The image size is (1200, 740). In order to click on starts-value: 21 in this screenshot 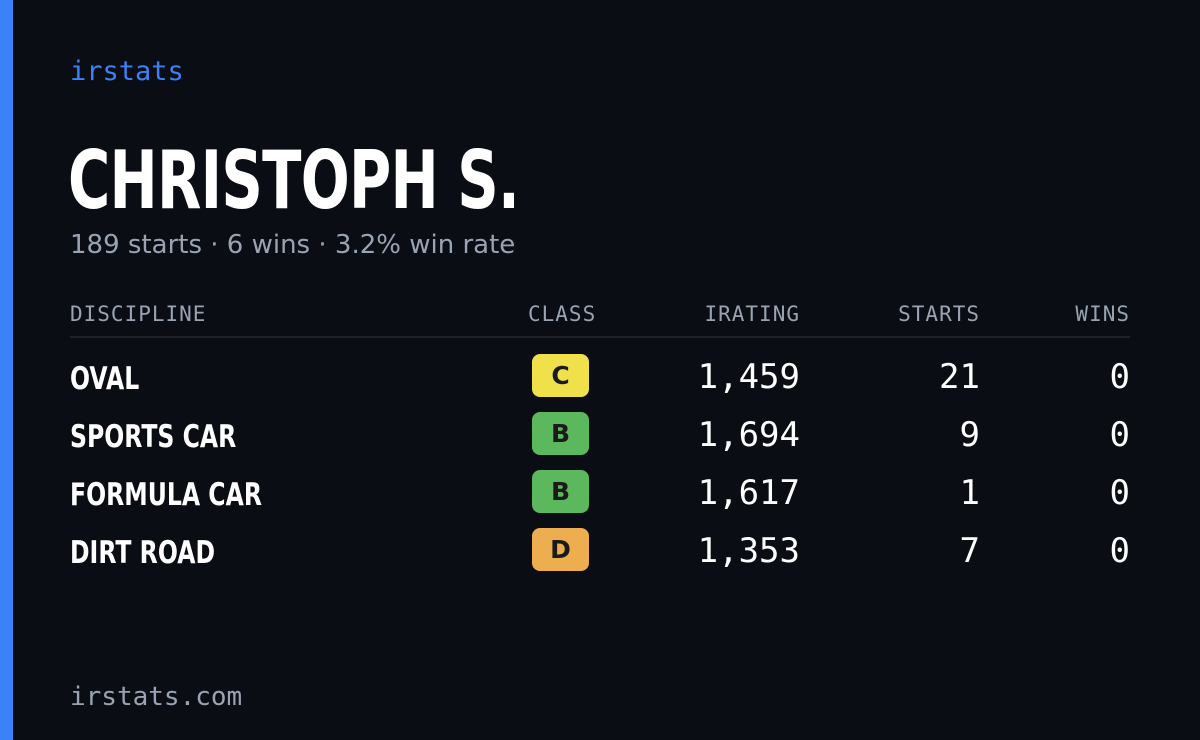, I will do `click(959, 377)`.